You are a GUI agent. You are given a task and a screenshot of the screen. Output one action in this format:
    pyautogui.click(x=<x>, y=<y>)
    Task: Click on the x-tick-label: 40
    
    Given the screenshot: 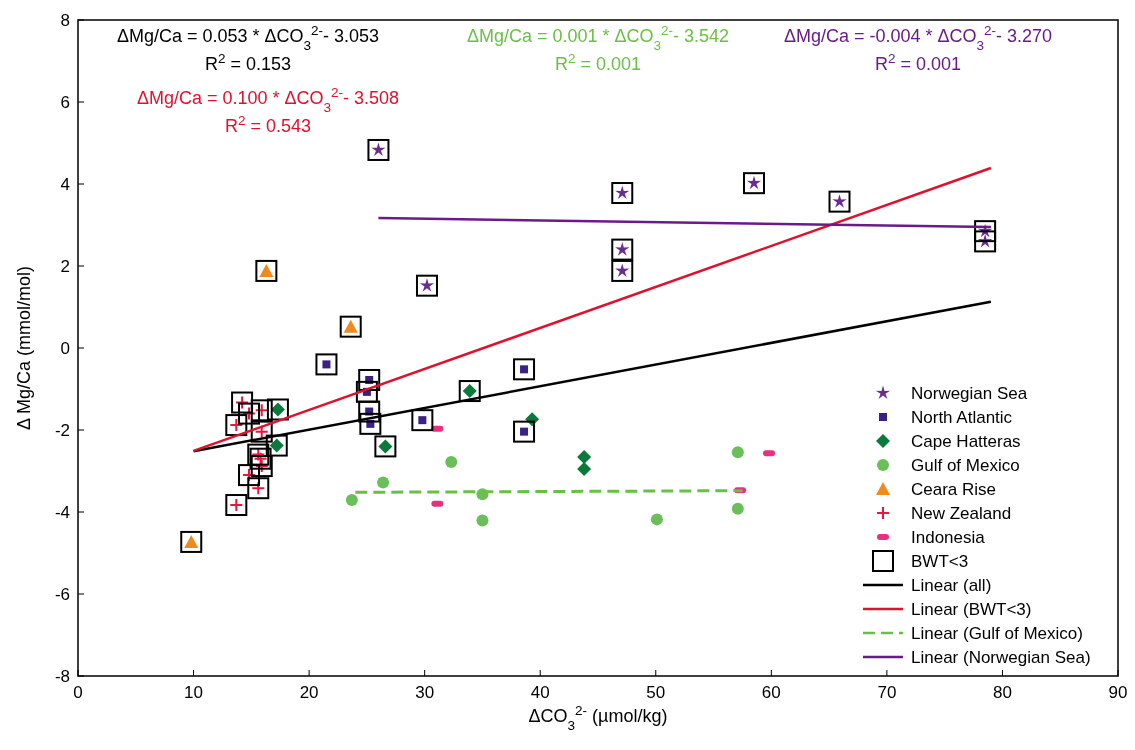 What is the action you would take?
    pyautogui.click(x=540, y=692)
    